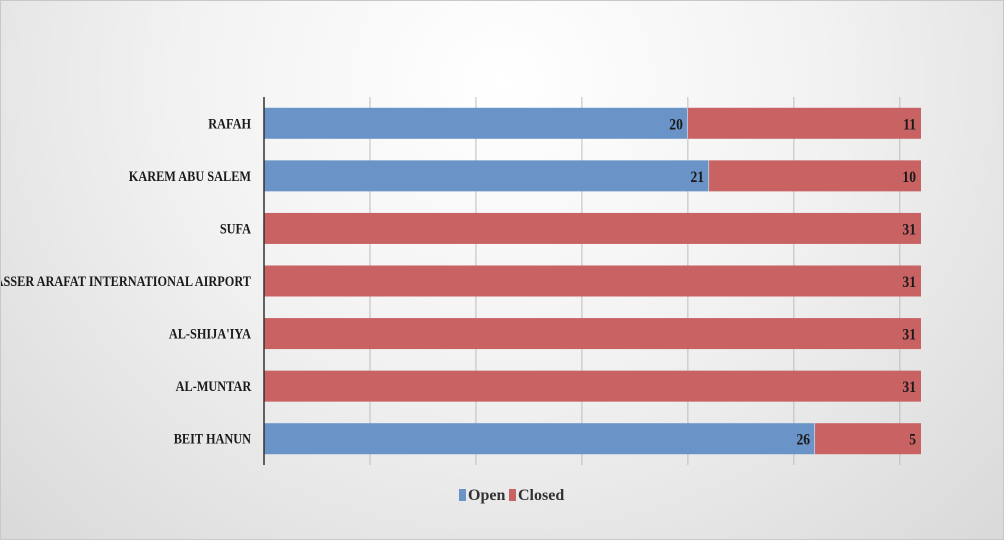 Image resolution: width=1004 pixels, height=541 pixels. I want to click on category-label: AL-SHIJA'IYA, so click(210, 333).